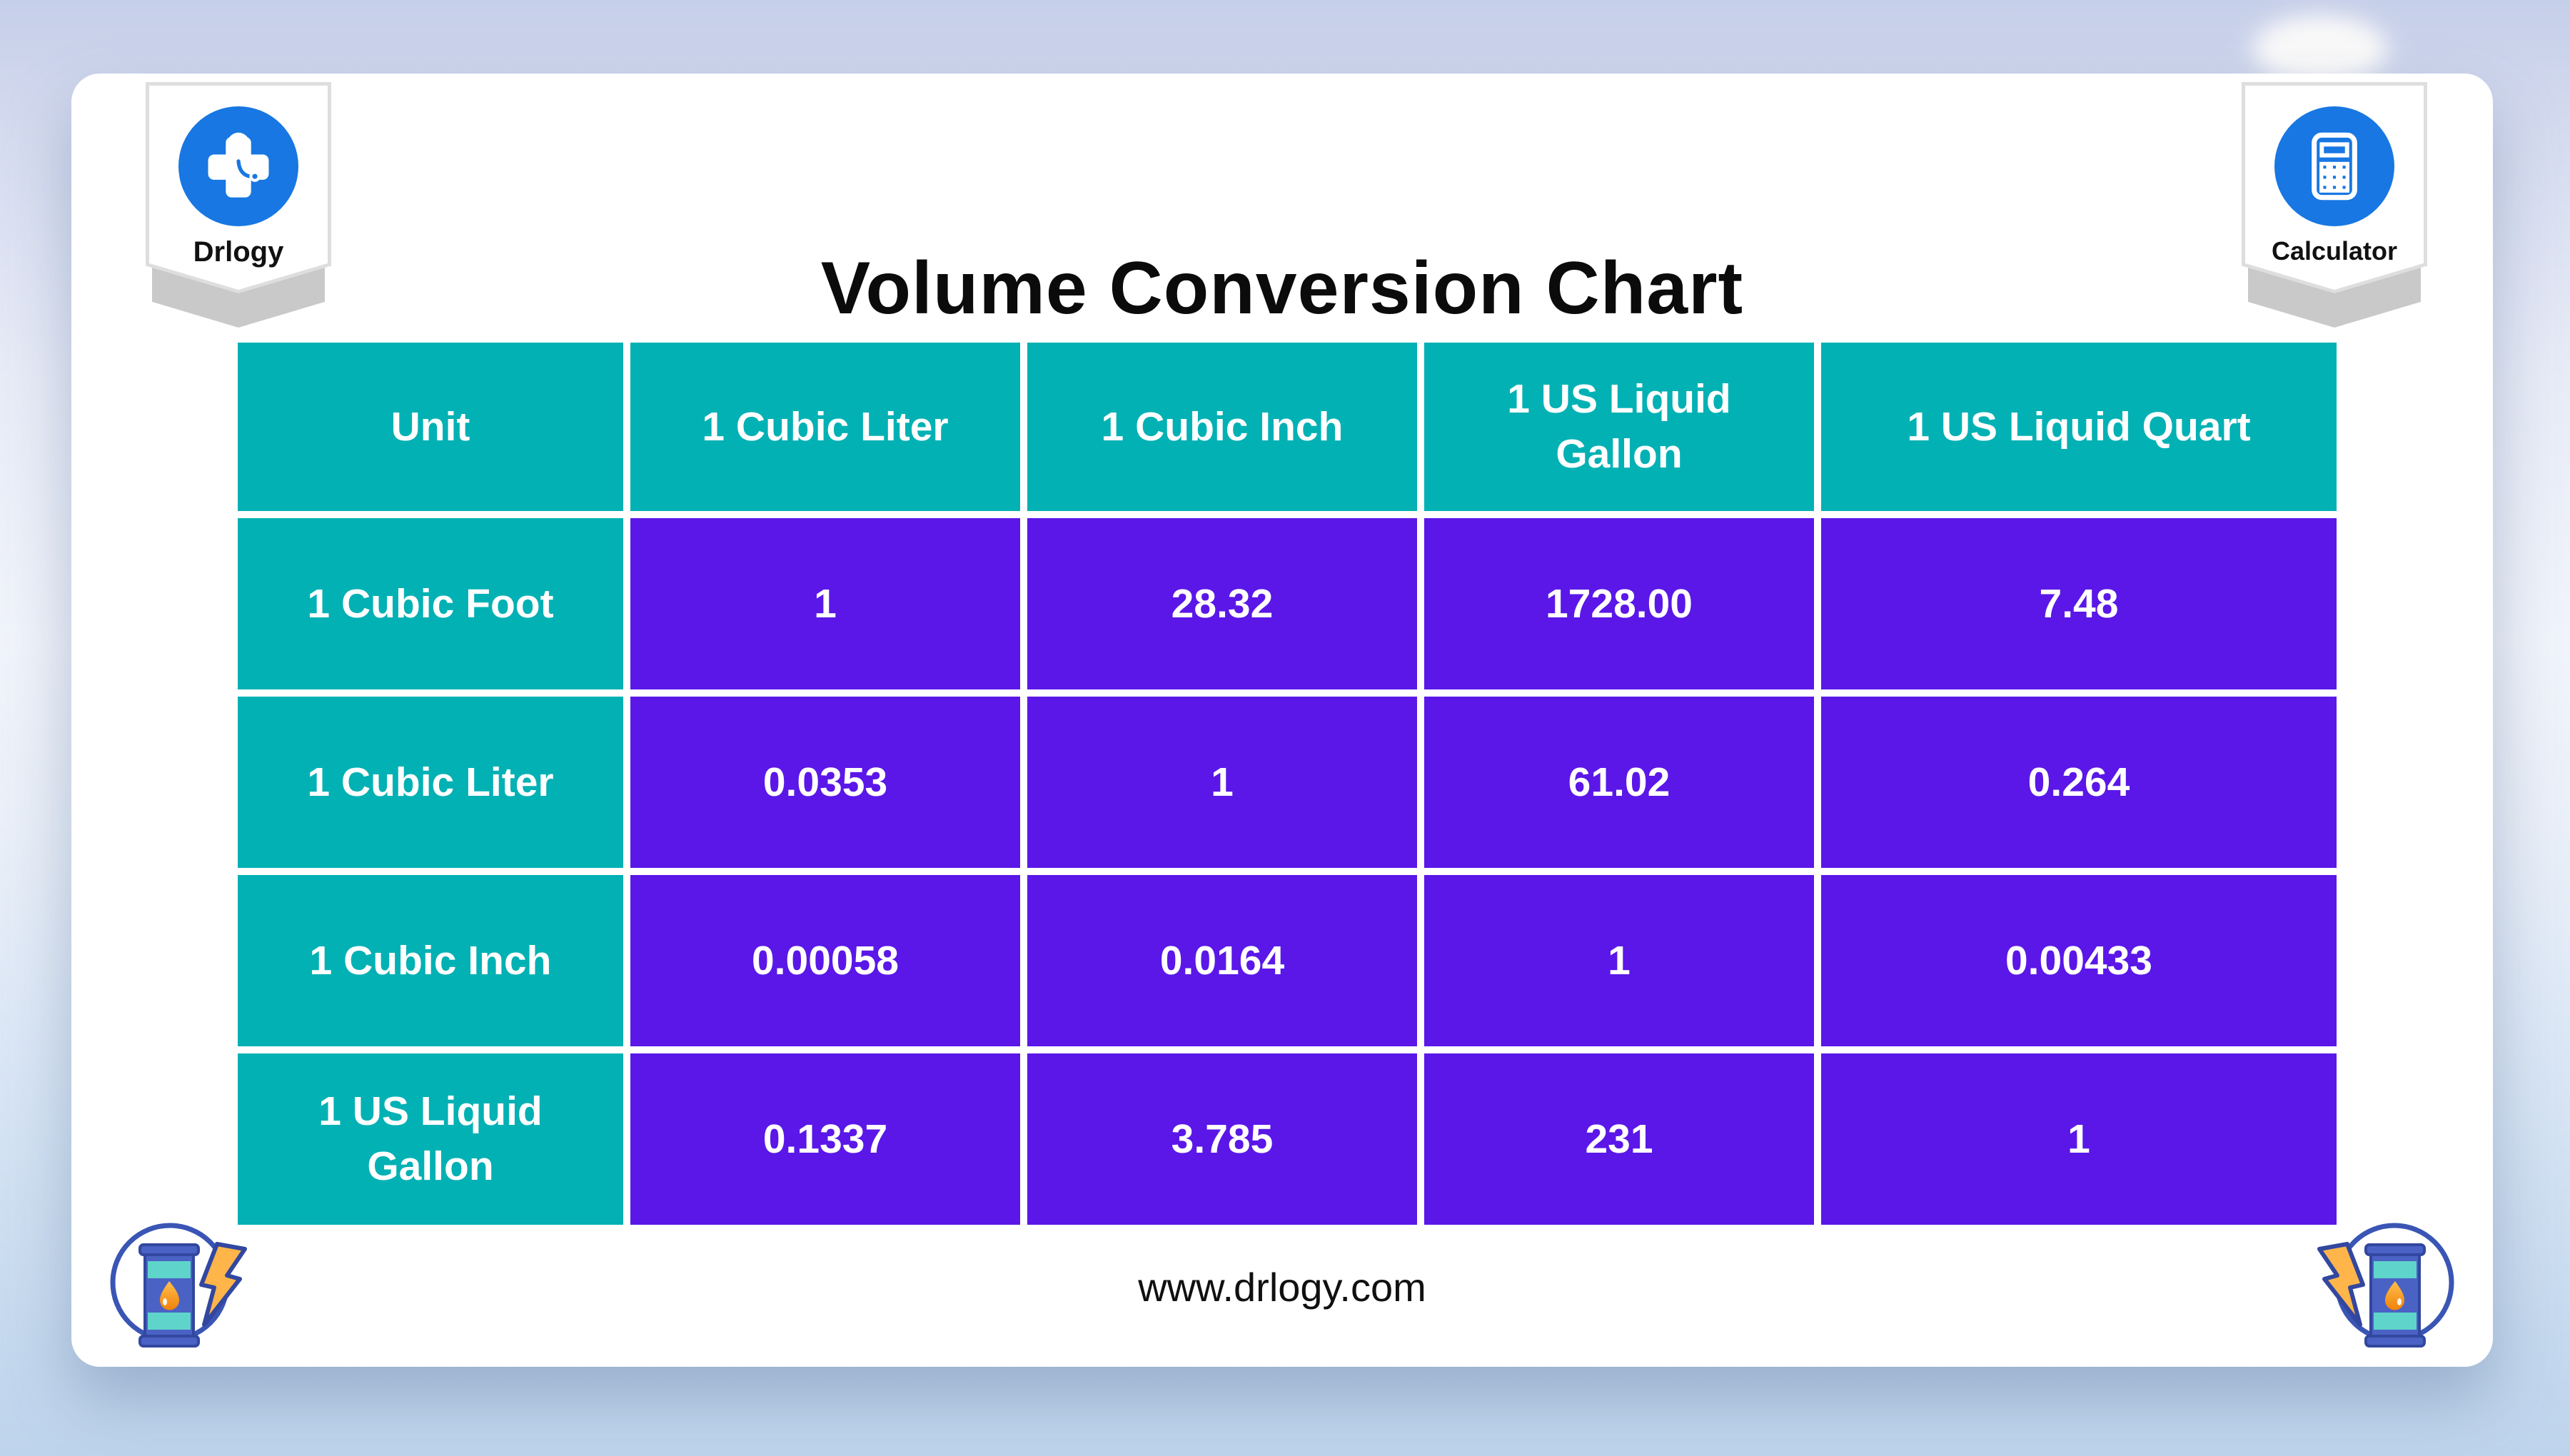  Describe the element at coordinates (1282, 1287) in the screenshot. I see `website-url: www.drlogy.com` at that location.